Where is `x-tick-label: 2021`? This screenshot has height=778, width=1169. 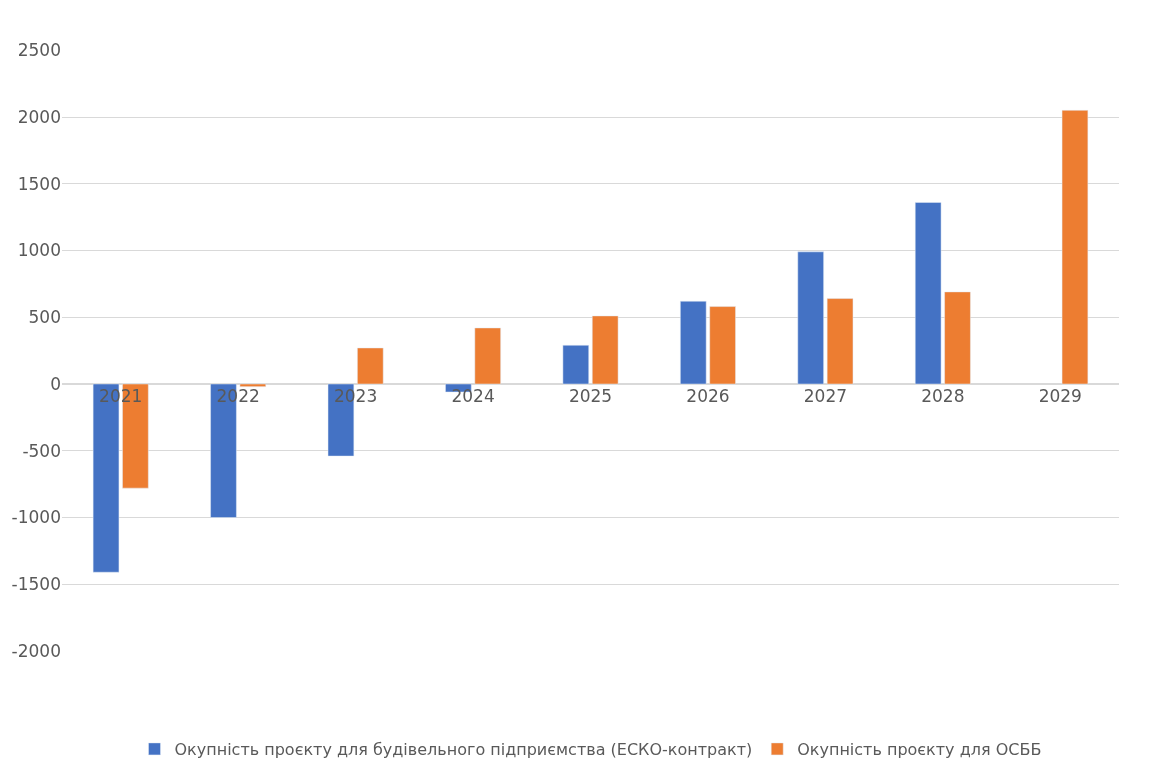 x-tick-label: 2021 is located at coordinates (121, 396).